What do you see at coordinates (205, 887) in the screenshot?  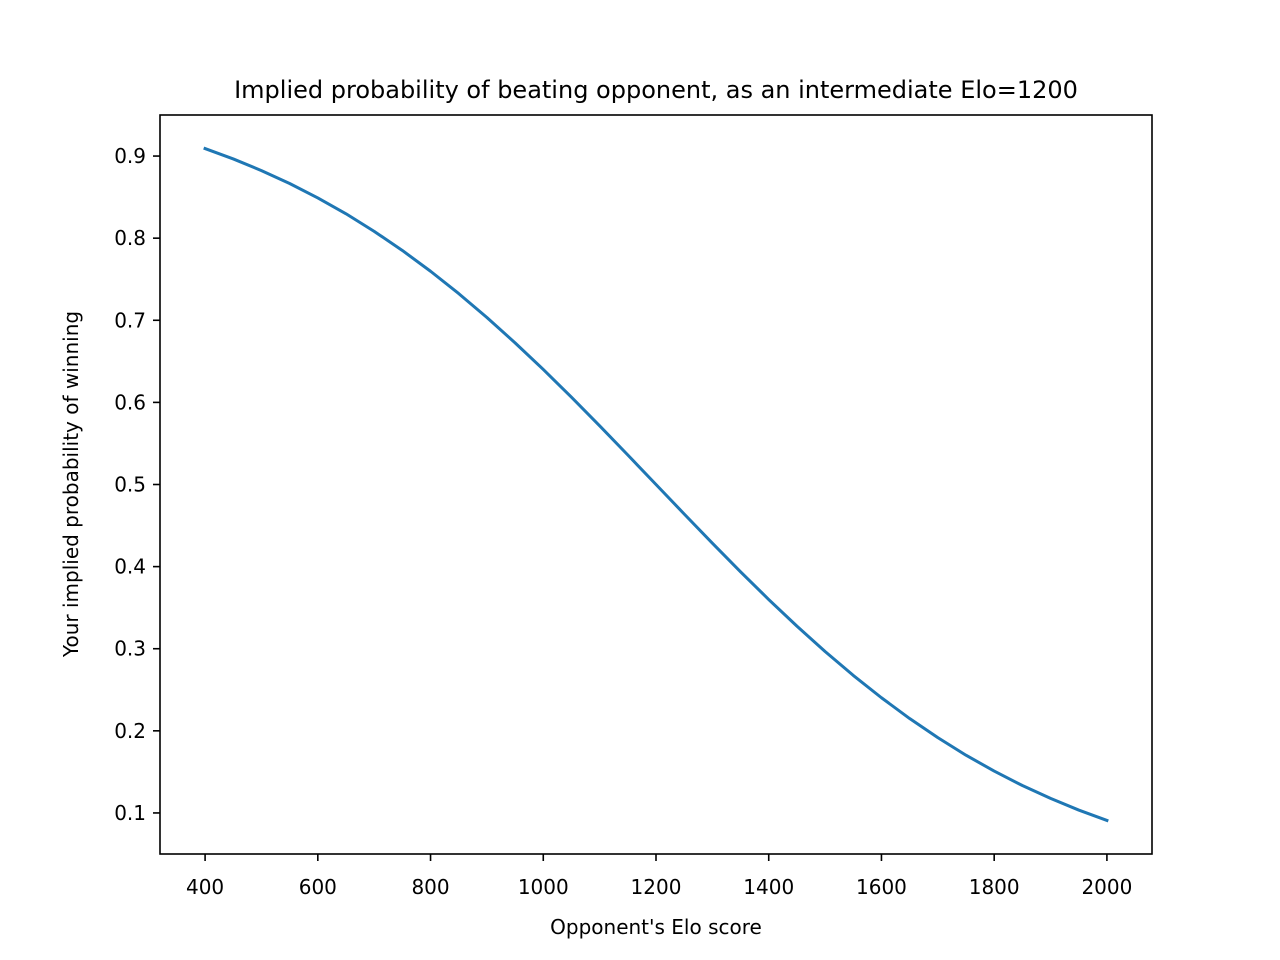 I see `x-tick-label: 400` at bounding box center [205, 887].